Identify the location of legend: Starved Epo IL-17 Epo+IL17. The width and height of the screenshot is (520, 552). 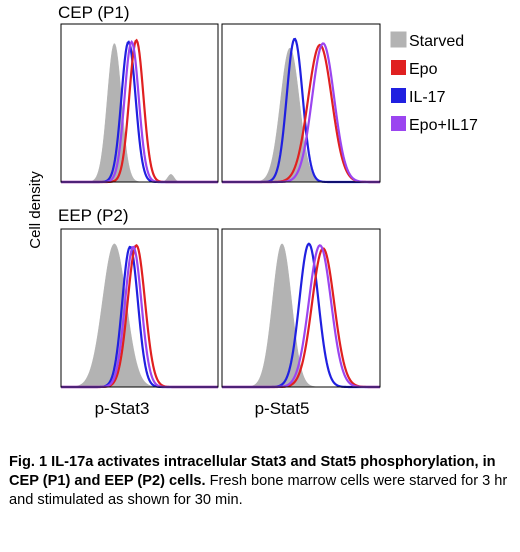
(434, 82).